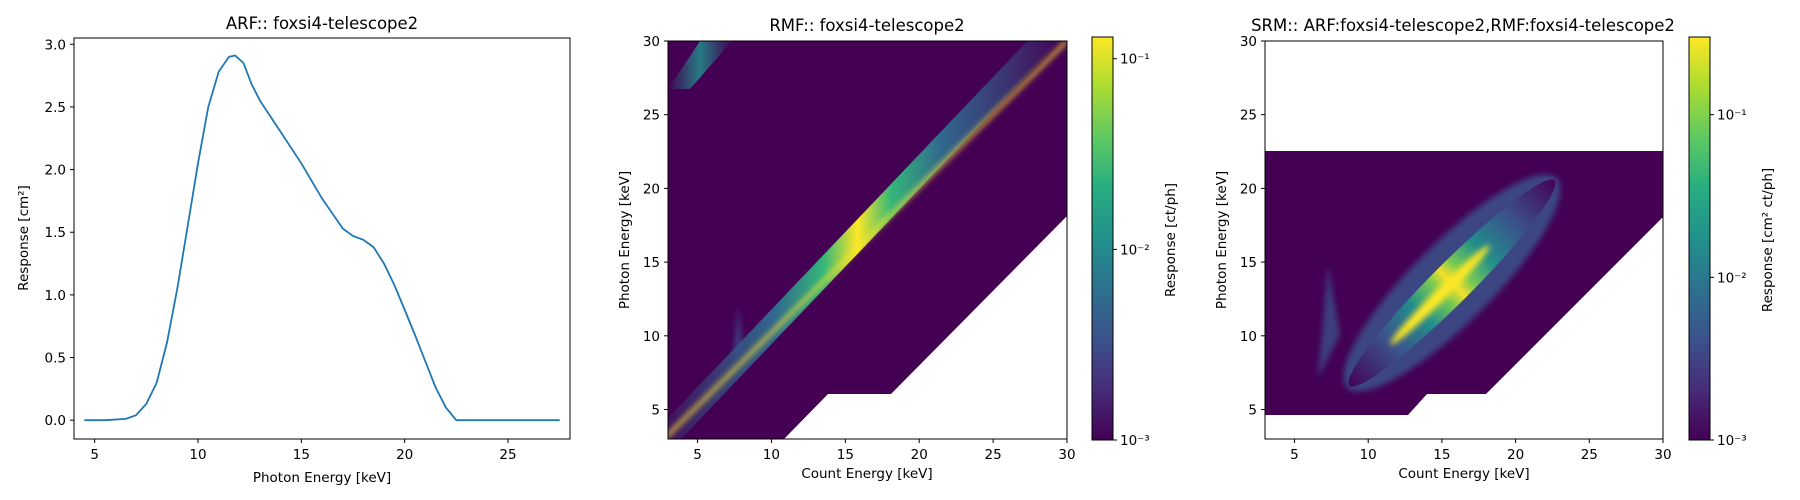 The width and height of the screenshot is (1800, 500). I want to click on srm-x-tick-label: 5, so click(1294, 455).